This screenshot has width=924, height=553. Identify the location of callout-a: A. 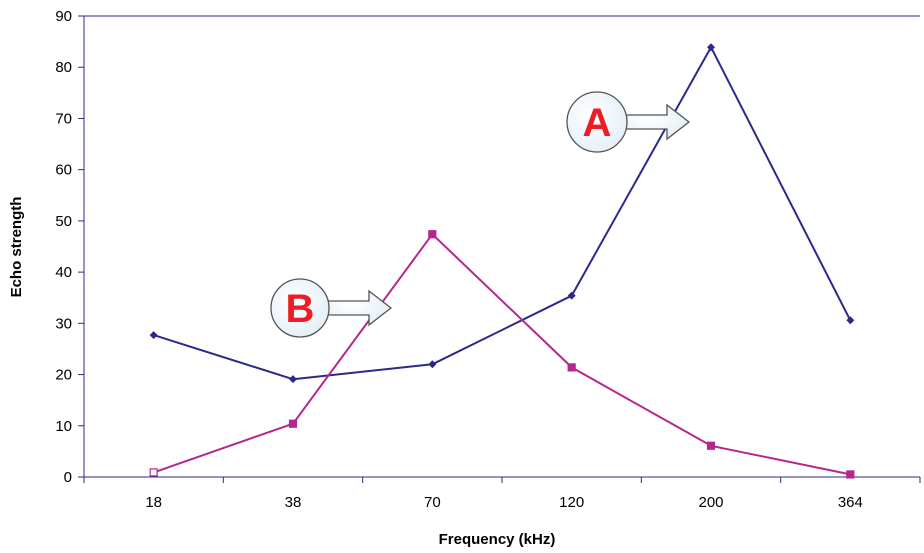
(628, 122).